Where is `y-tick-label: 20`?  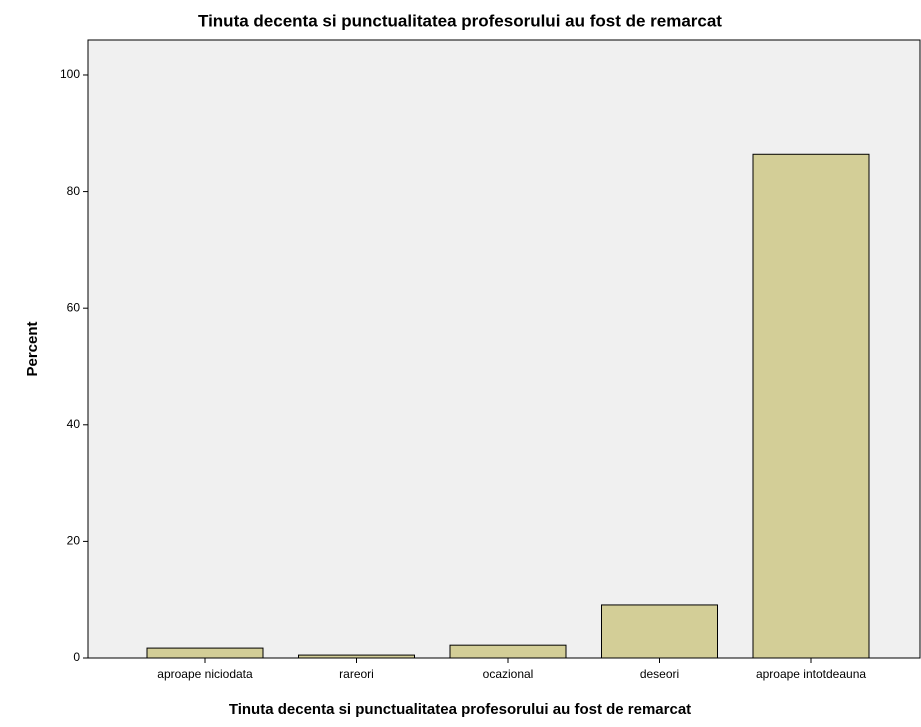
y-tick-label: 20 is located at coordinates (74, 541).